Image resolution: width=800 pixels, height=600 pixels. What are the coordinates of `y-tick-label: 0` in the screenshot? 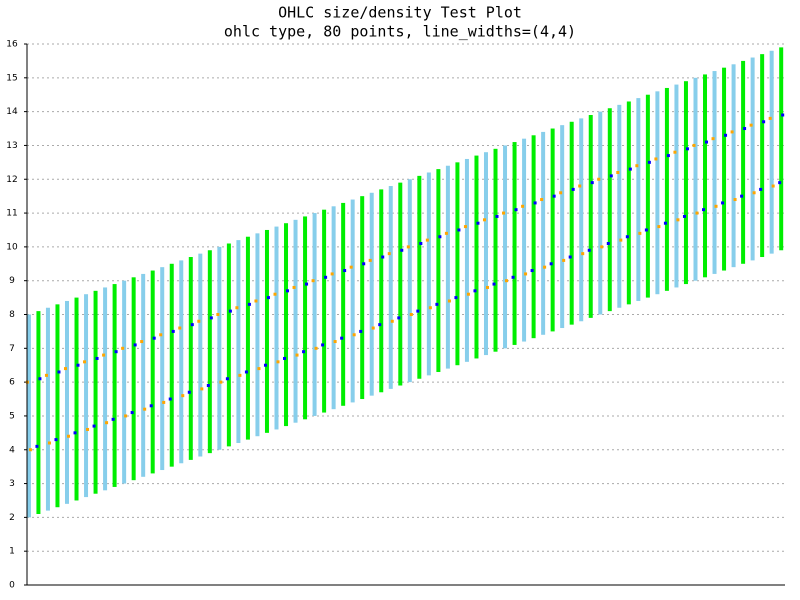 It's located at (12, 586).